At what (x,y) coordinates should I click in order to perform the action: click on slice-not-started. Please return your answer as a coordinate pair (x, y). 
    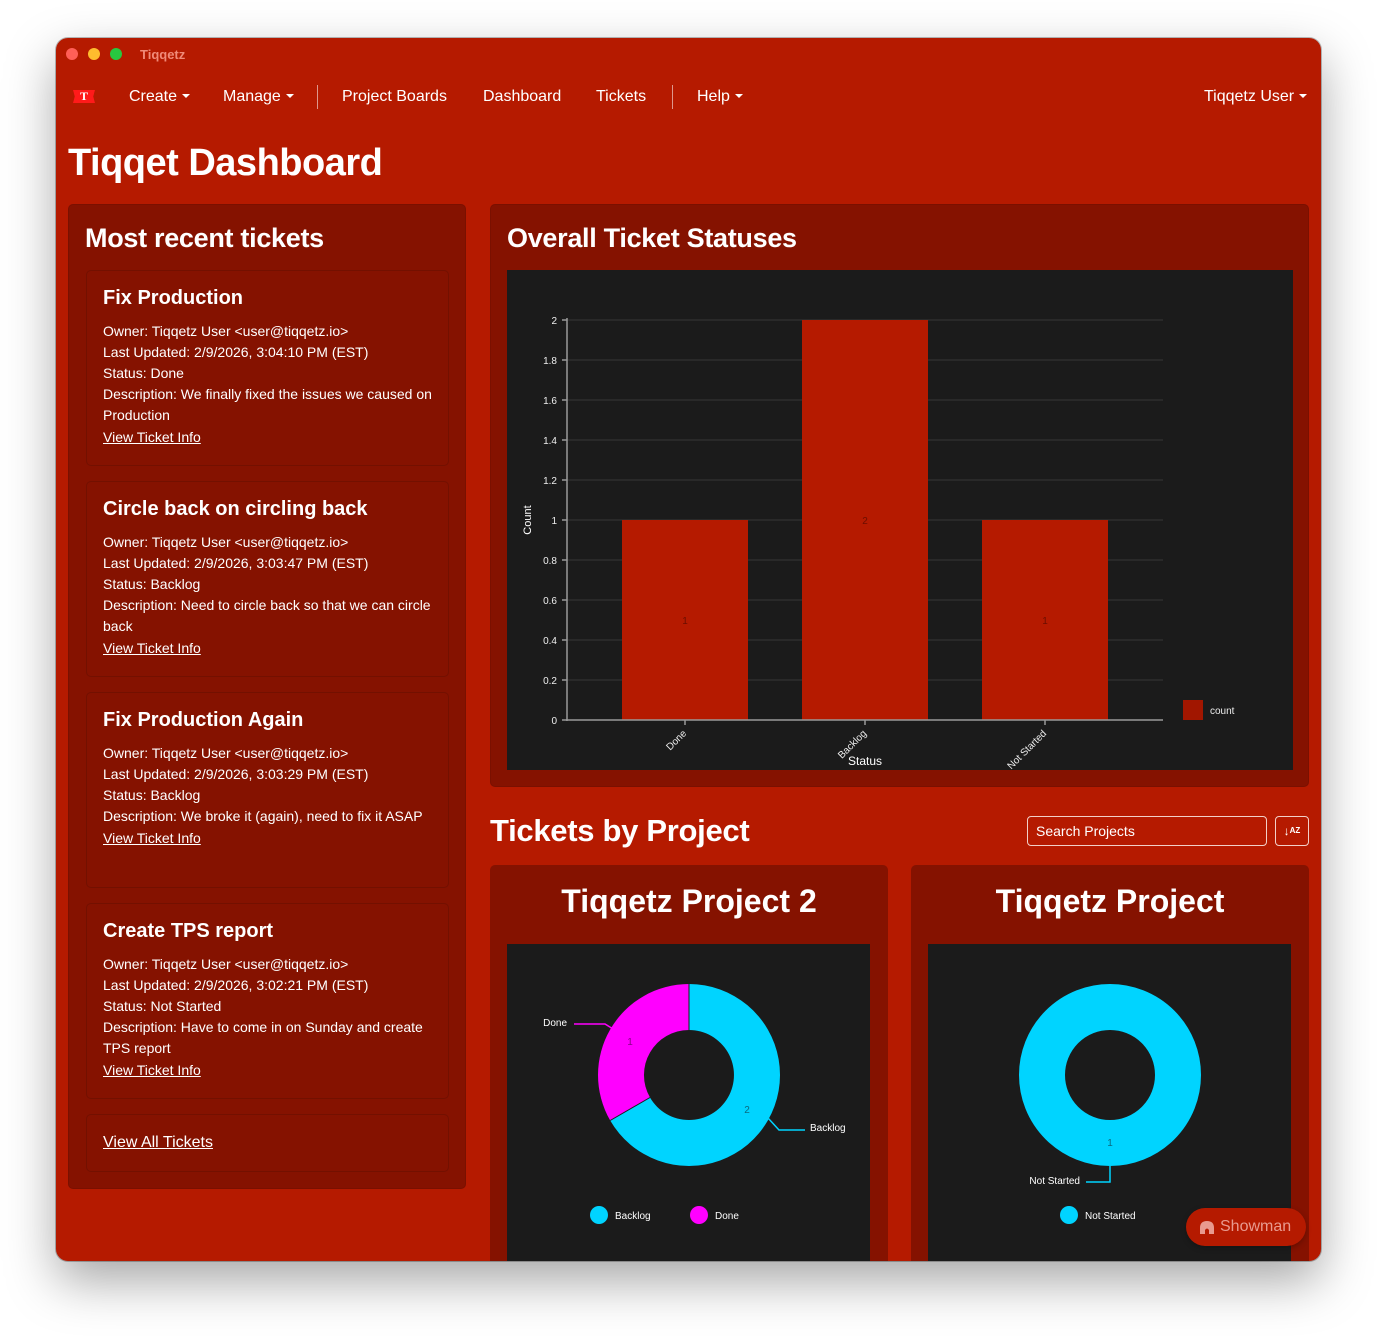
    Looking at the image, I should click on (1110, 1075).